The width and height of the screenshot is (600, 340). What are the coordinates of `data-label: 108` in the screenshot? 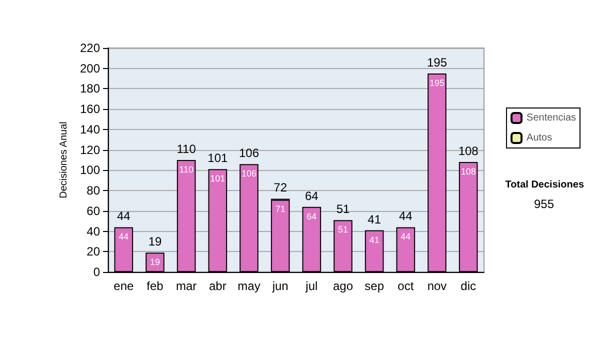 It's located at (468, 171).